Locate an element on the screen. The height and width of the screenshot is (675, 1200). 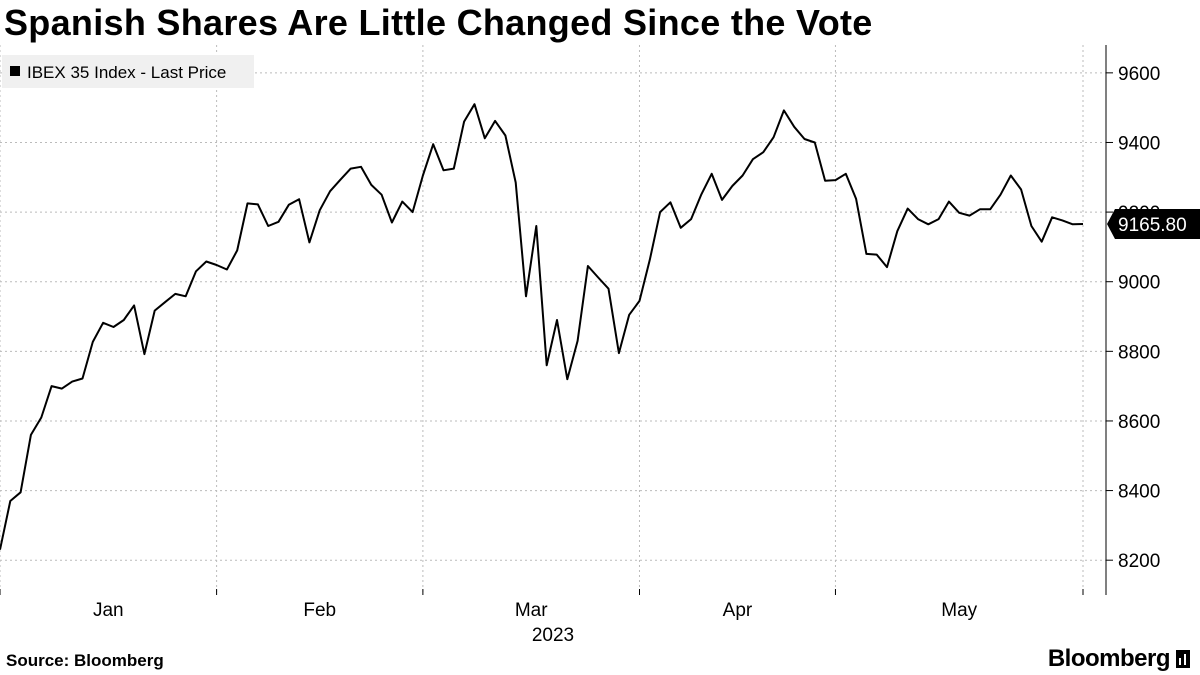
legend: IBEX 35 Index - Last Price is located at coordinates (128, 71).